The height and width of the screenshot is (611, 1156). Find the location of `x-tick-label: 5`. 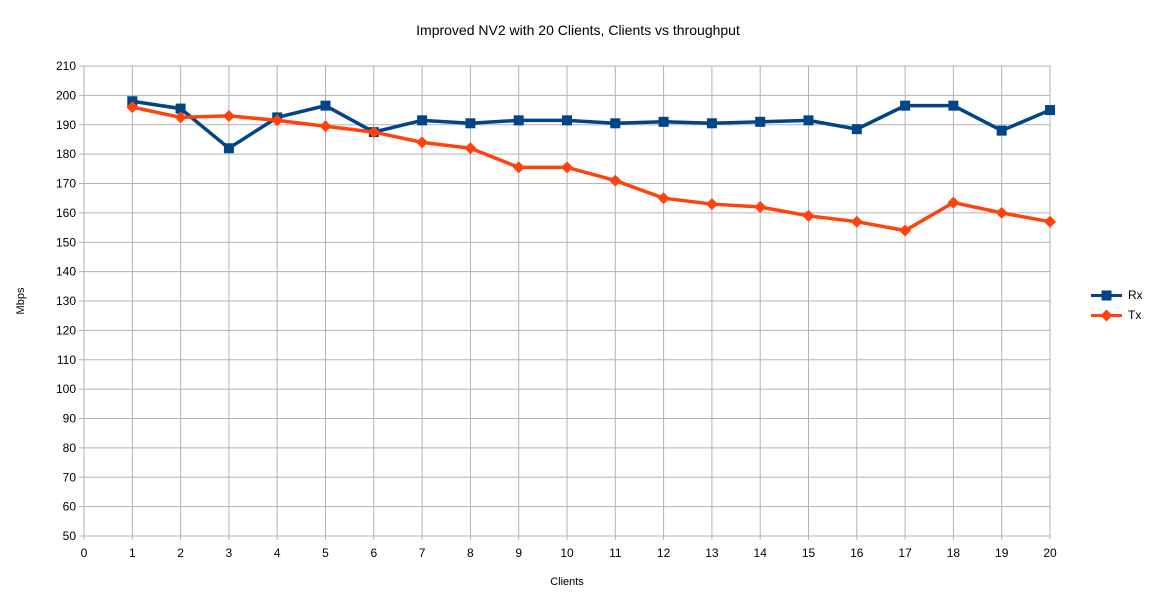

x-tick-label: 5 is located at coordinates (325, 553).